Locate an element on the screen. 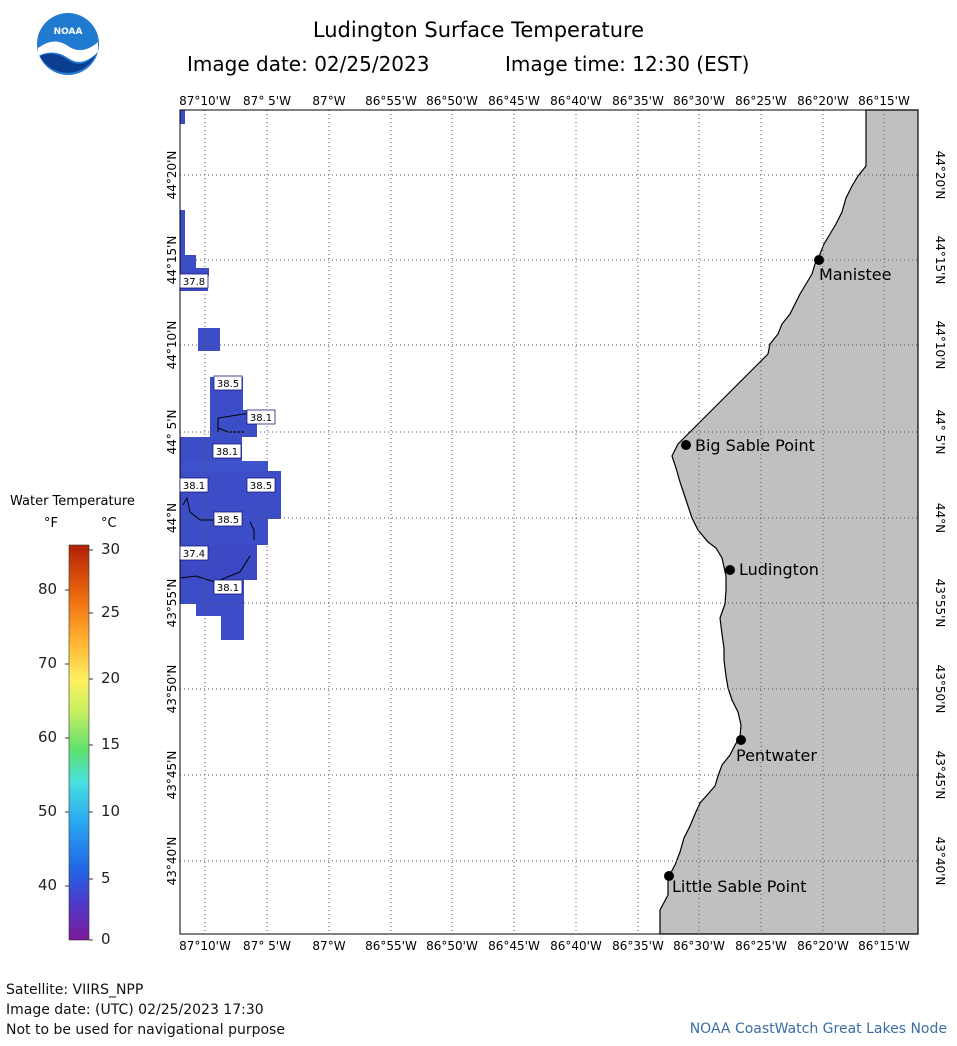  city-marker: Pentwater is located at coordinates (776, 750).